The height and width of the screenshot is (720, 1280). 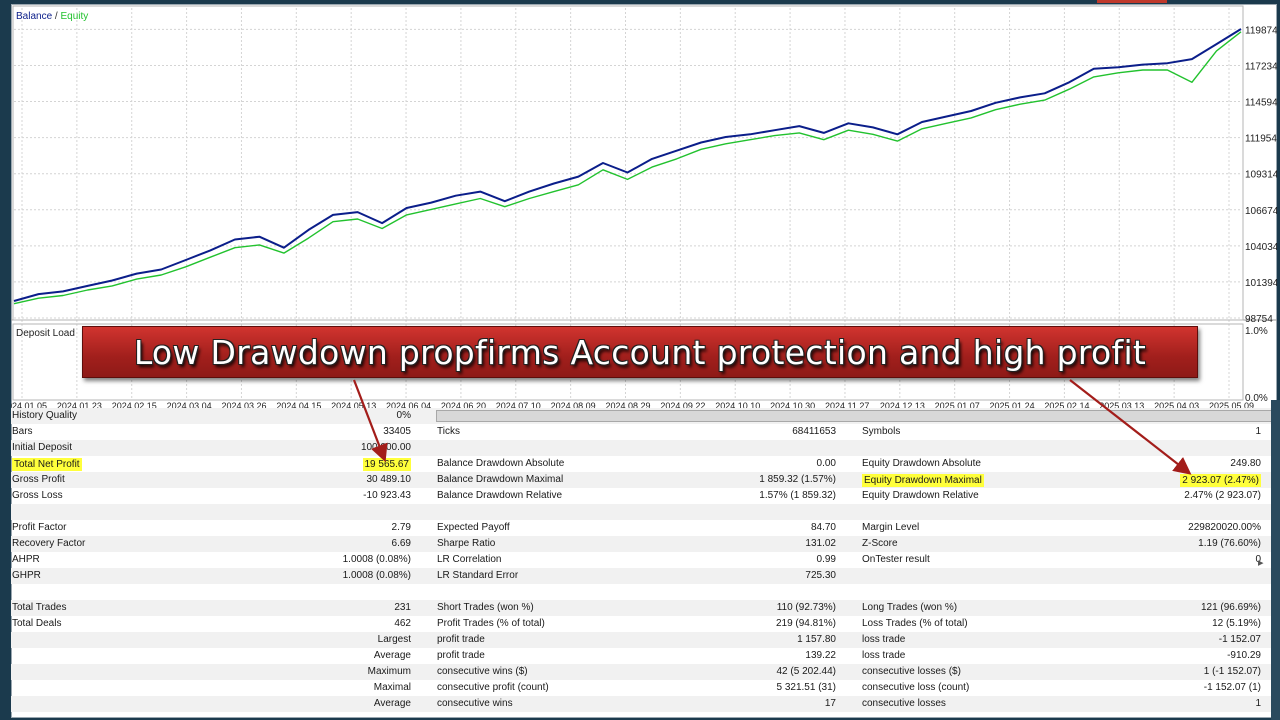 What do you see at coordinates (1220, 480) in the screenshot?
I see `stats-cell-c3v: 2 923.07 (2.47%)` at bounding box center [1220, 480].